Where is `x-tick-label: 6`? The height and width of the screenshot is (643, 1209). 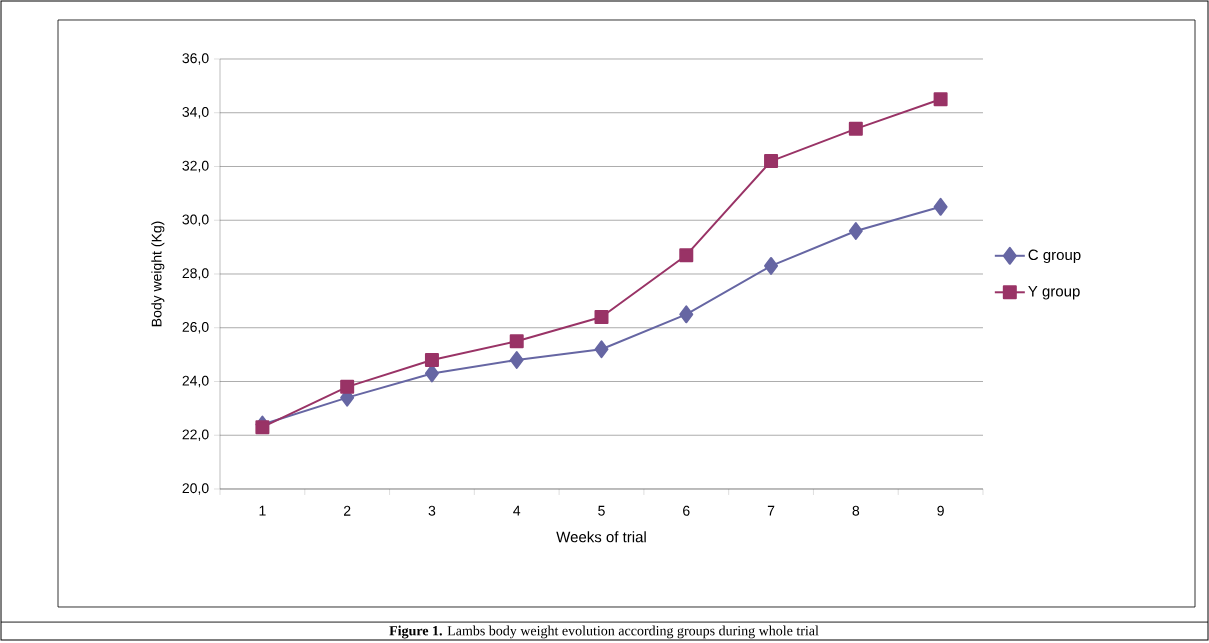
x-tick-label: 6 is located at coordinates (686, 510).